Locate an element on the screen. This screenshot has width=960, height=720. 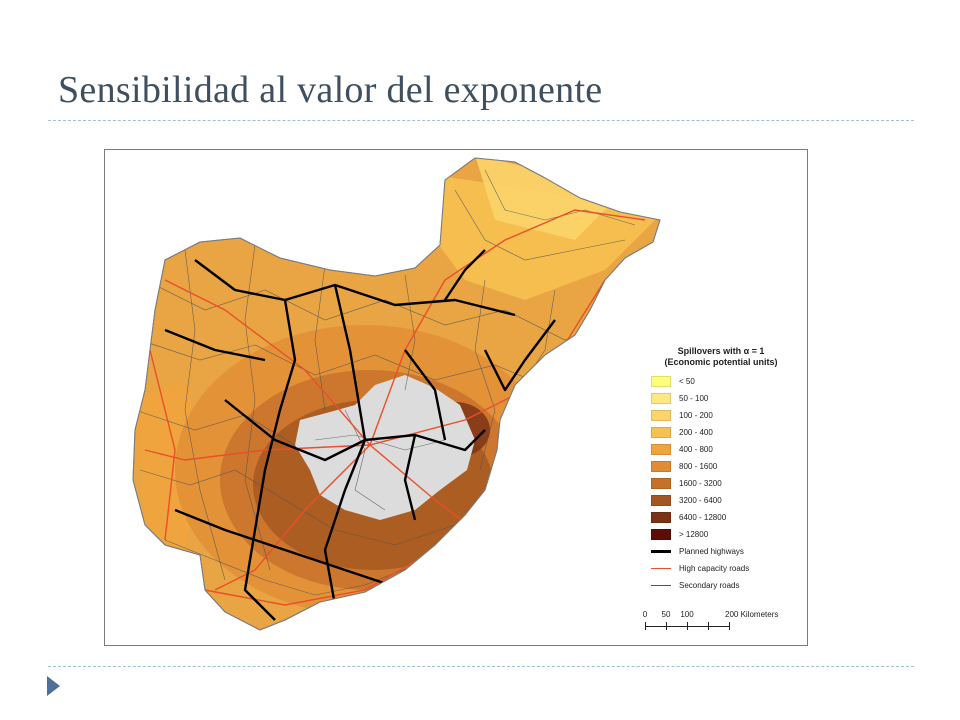
scale-tick-label: 50 is located at coordinates (666, 614).